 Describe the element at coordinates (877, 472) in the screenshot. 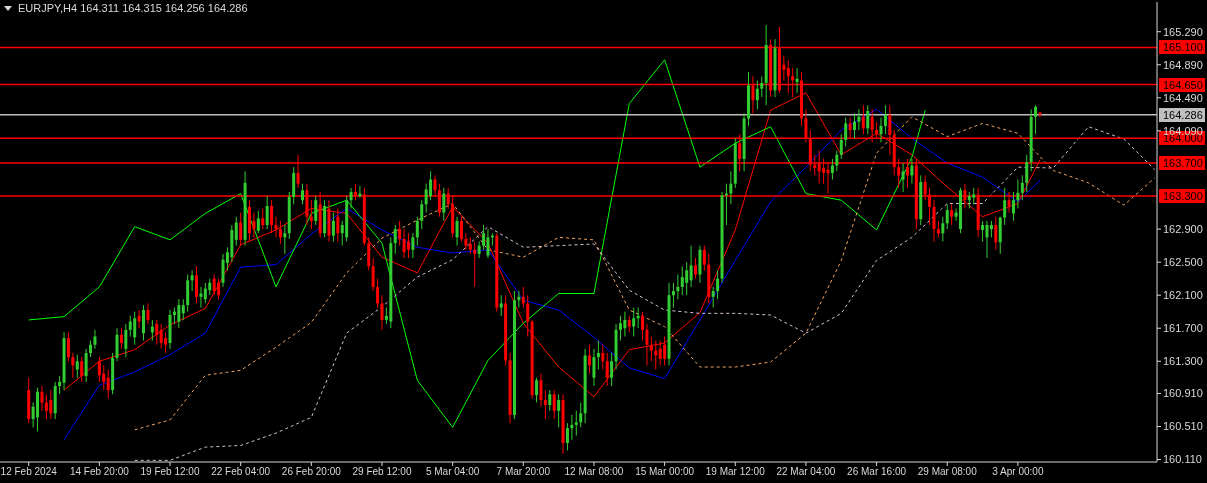

I see `x-tick-label: 26 Mar 16:00` at that location.